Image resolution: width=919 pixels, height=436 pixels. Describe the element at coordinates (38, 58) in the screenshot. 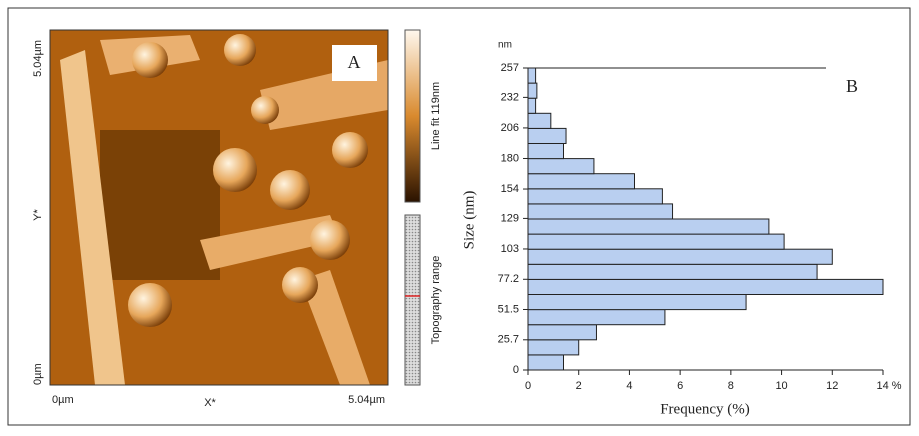

I see `y-top-label: 5.04µm` at that location.